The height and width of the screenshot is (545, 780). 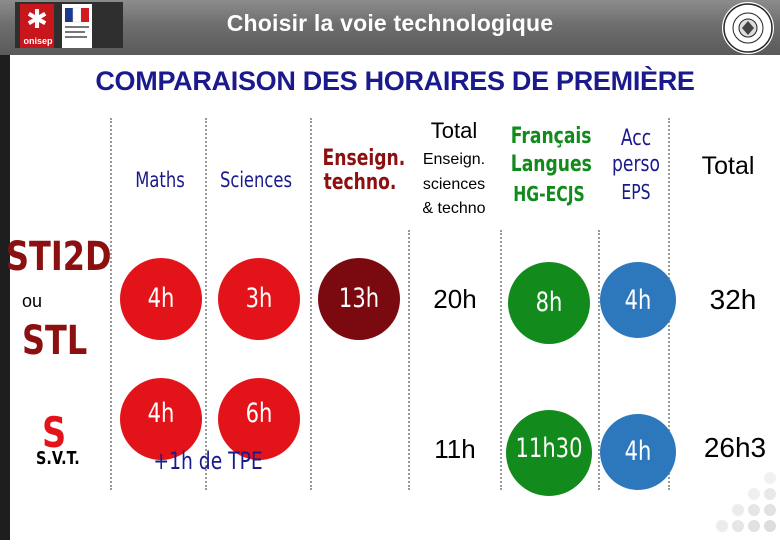 I want to click on tpe-note: +1h de TPE, so click(x=208, y=461).